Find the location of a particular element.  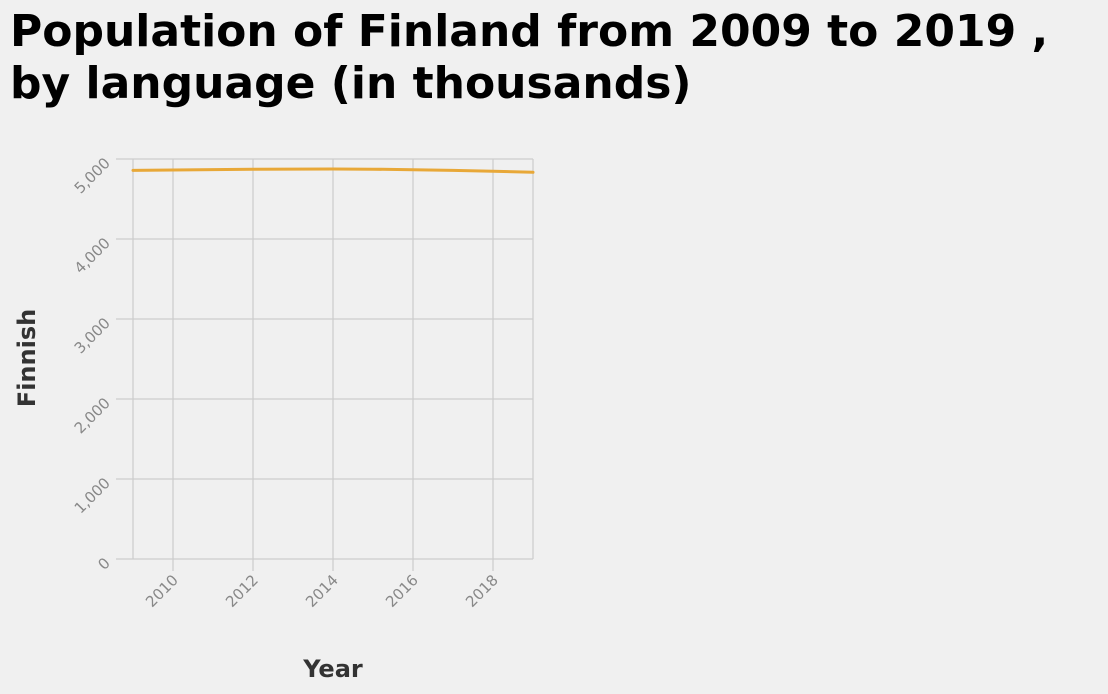

x-tick-label: 2014 is located at coordinates (322, 591).